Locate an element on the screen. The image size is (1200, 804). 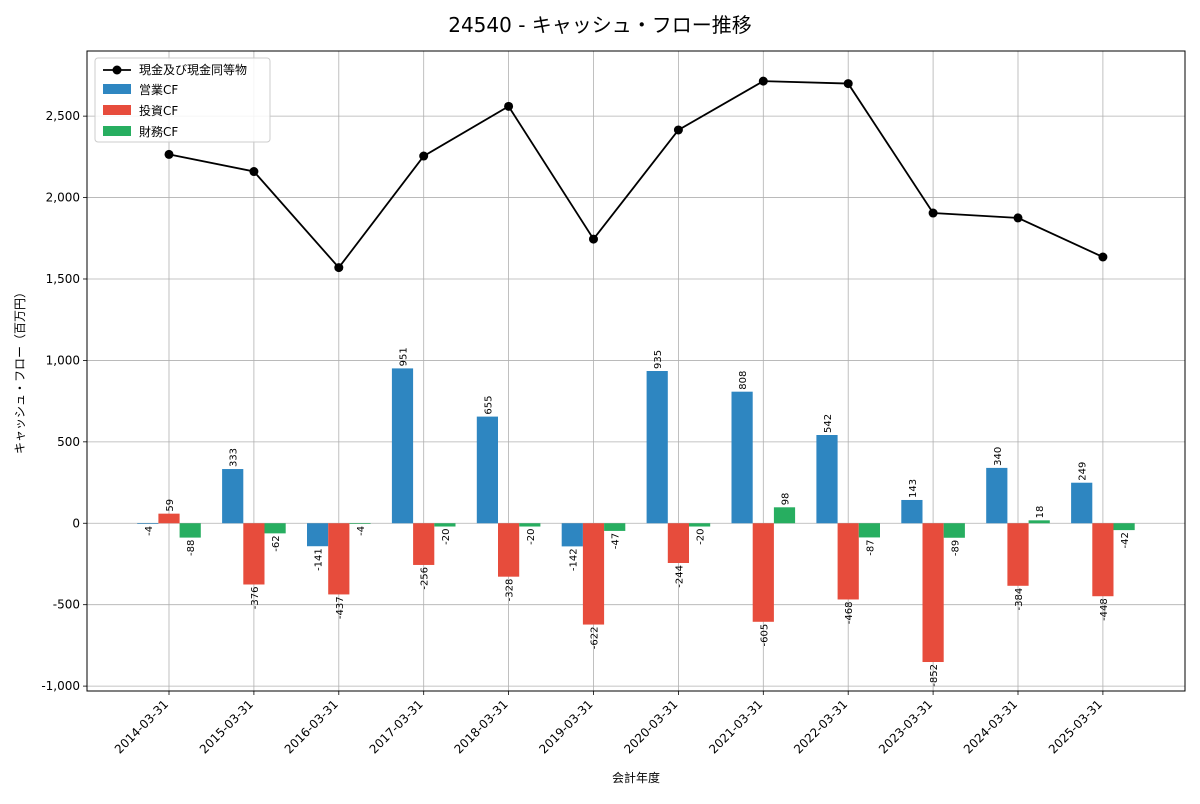
legend-line-dot is located at coordinates (117, 70).